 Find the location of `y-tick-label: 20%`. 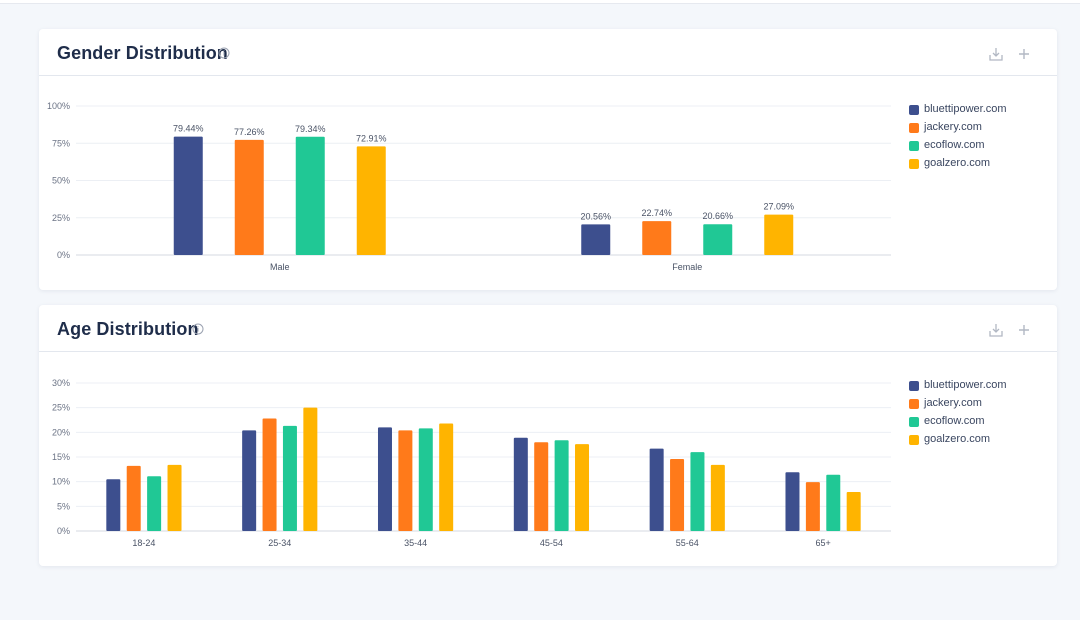

y-tick-label: 20% is located at coordinates (61, 432).